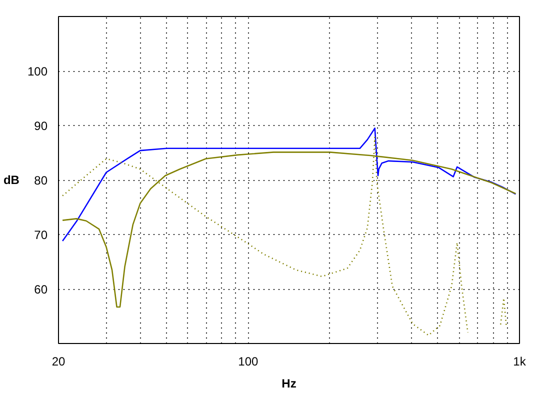 The height and width of the screenshot is (397, 535). What do you see at coordinates (41, 235) in the screenshot?
I see `y-tick-label: 70` at bounding box center [41, 235].